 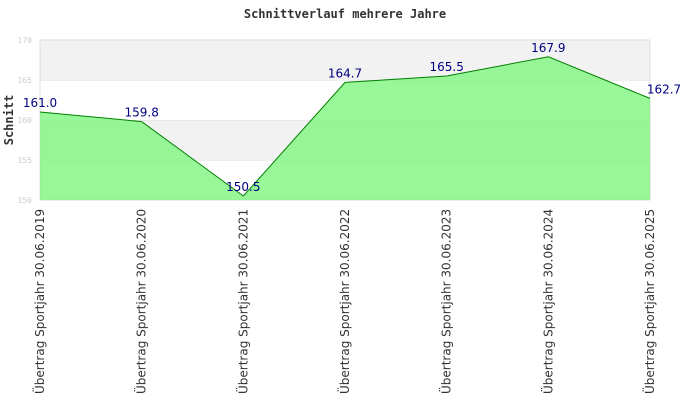 What do you see at coordinates (664, 89) in the screenshot?
I see `data-label: 162.7` at bounding box center [664, 89].